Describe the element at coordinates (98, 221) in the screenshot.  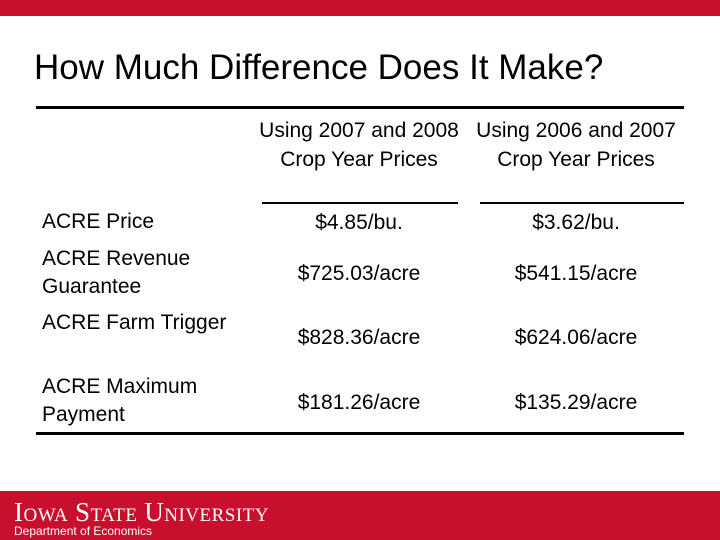
I see `row-label-acre-price: ACRE Price` at that location.